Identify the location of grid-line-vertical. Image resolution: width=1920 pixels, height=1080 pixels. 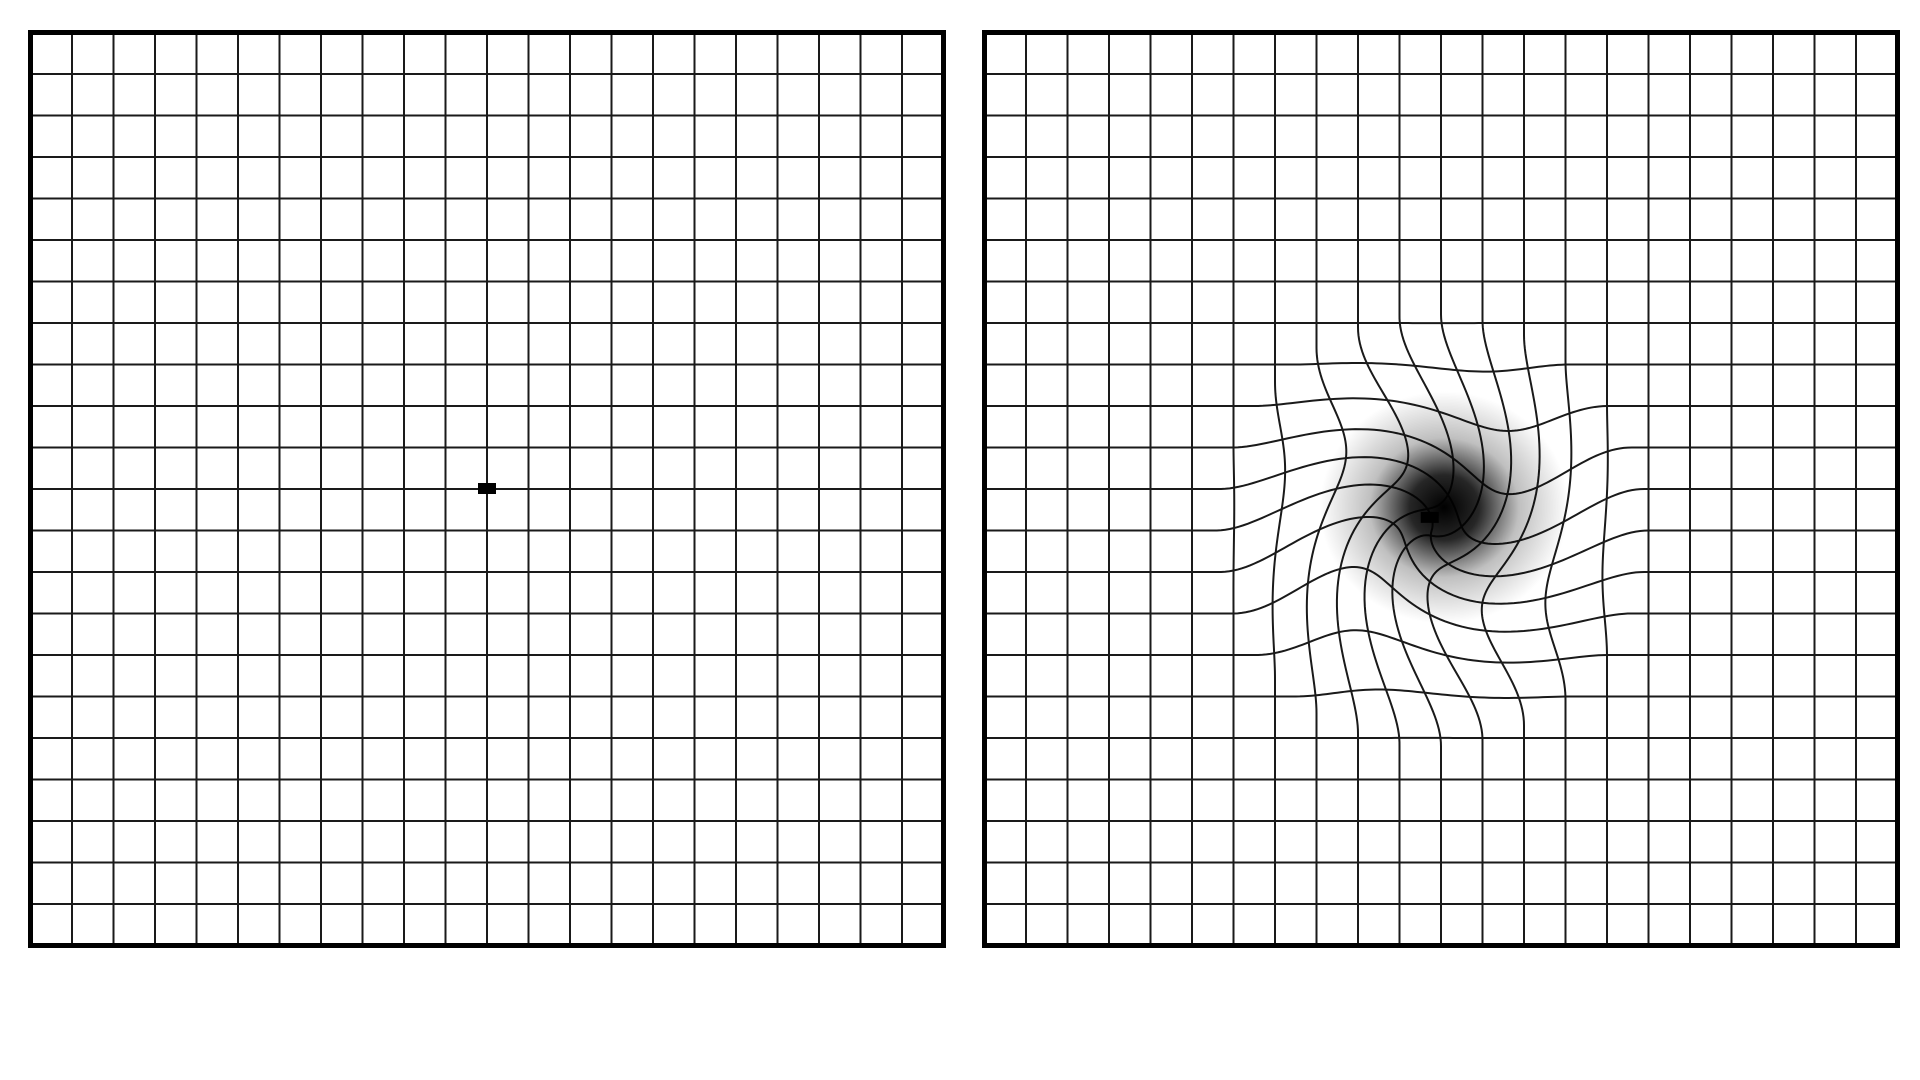
(1234, 489).